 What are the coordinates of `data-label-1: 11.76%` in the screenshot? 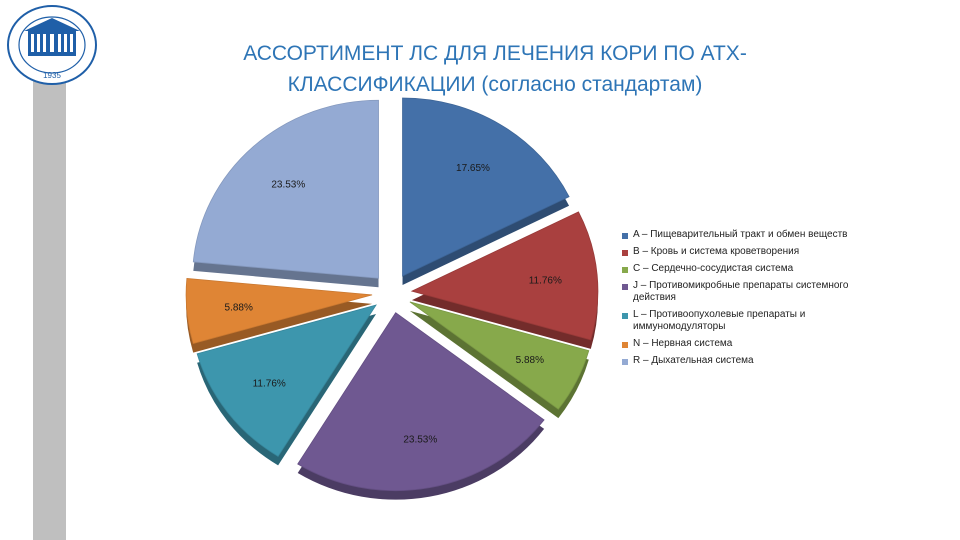 It's located at (545, 280).